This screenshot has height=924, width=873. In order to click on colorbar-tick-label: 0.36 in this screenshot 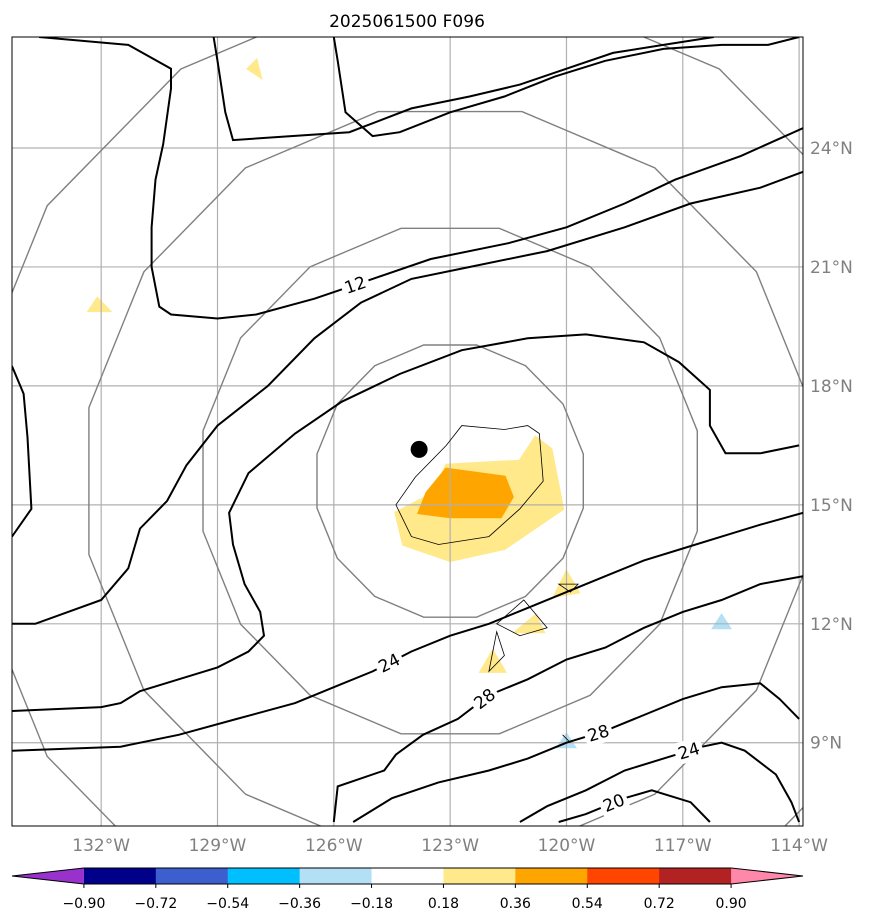, I will do `click(515, 904)`.